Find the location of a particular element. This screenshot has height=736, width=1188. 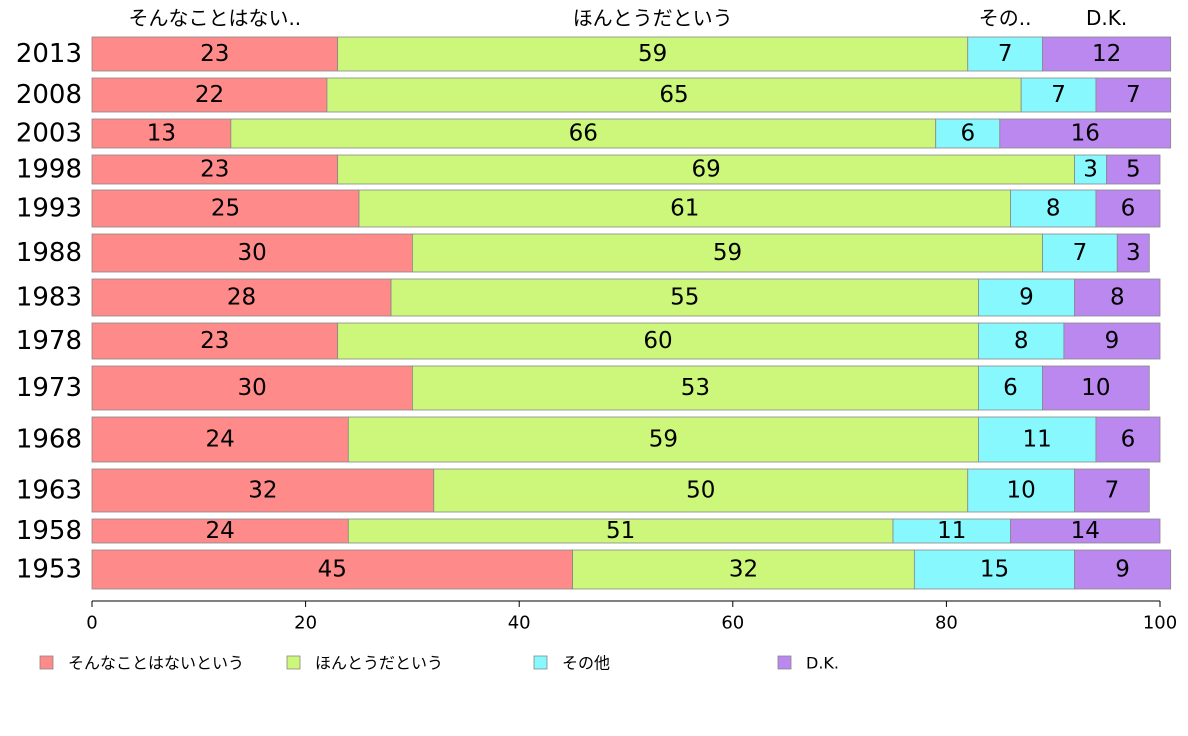

data-label-1978-s3: 9 is located at coordinates (1112, 341).